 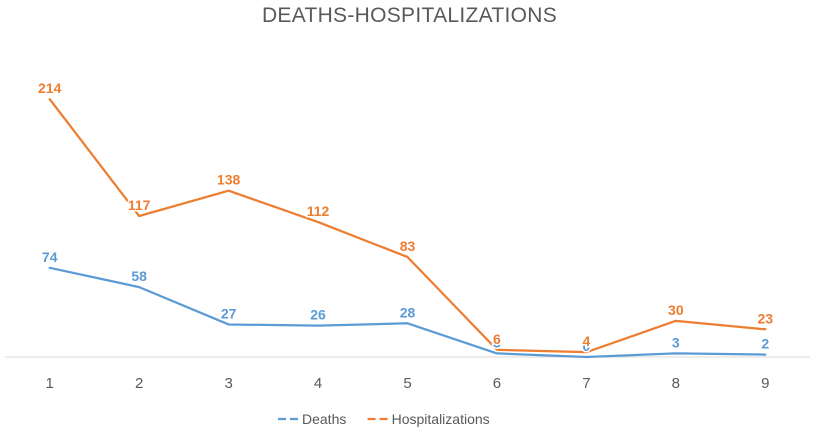 I want to click on data-label: 58, so click(x=139, y=276).